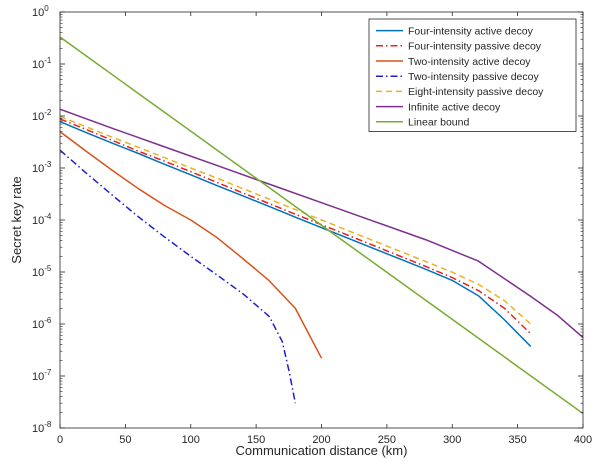  Describe the element at coordinates (48, 424) in the screenshot. I see `y-tick-exponent: -8` at that location.